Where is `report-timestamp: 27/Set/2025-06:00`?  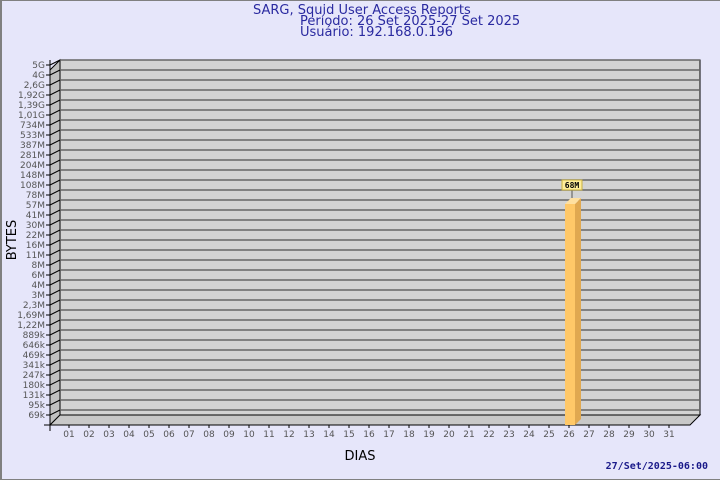
report-timestamp: 27/Set/2025-06:00 is located at coordinates (656, 466).